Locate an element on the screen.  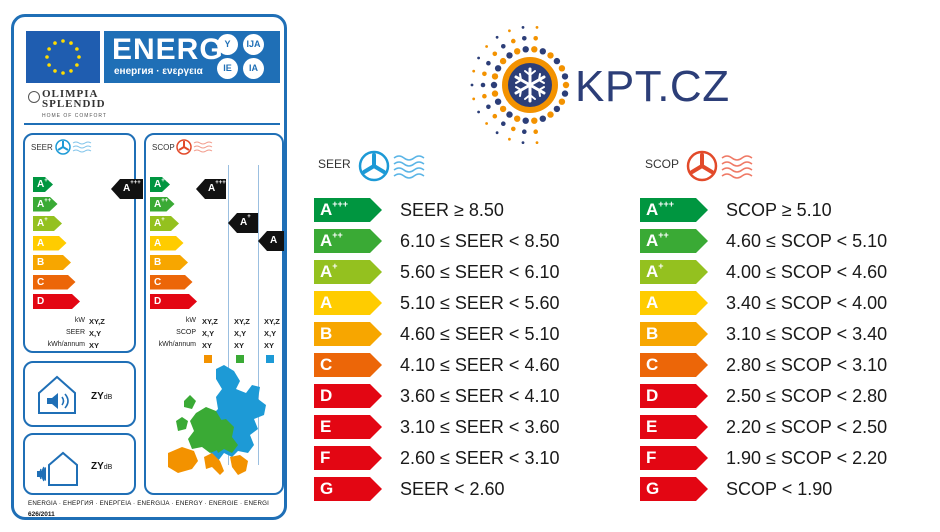
table-row: A++ 6.10 ≤ SEER < 8.50 is located at coordinates (454, 241).